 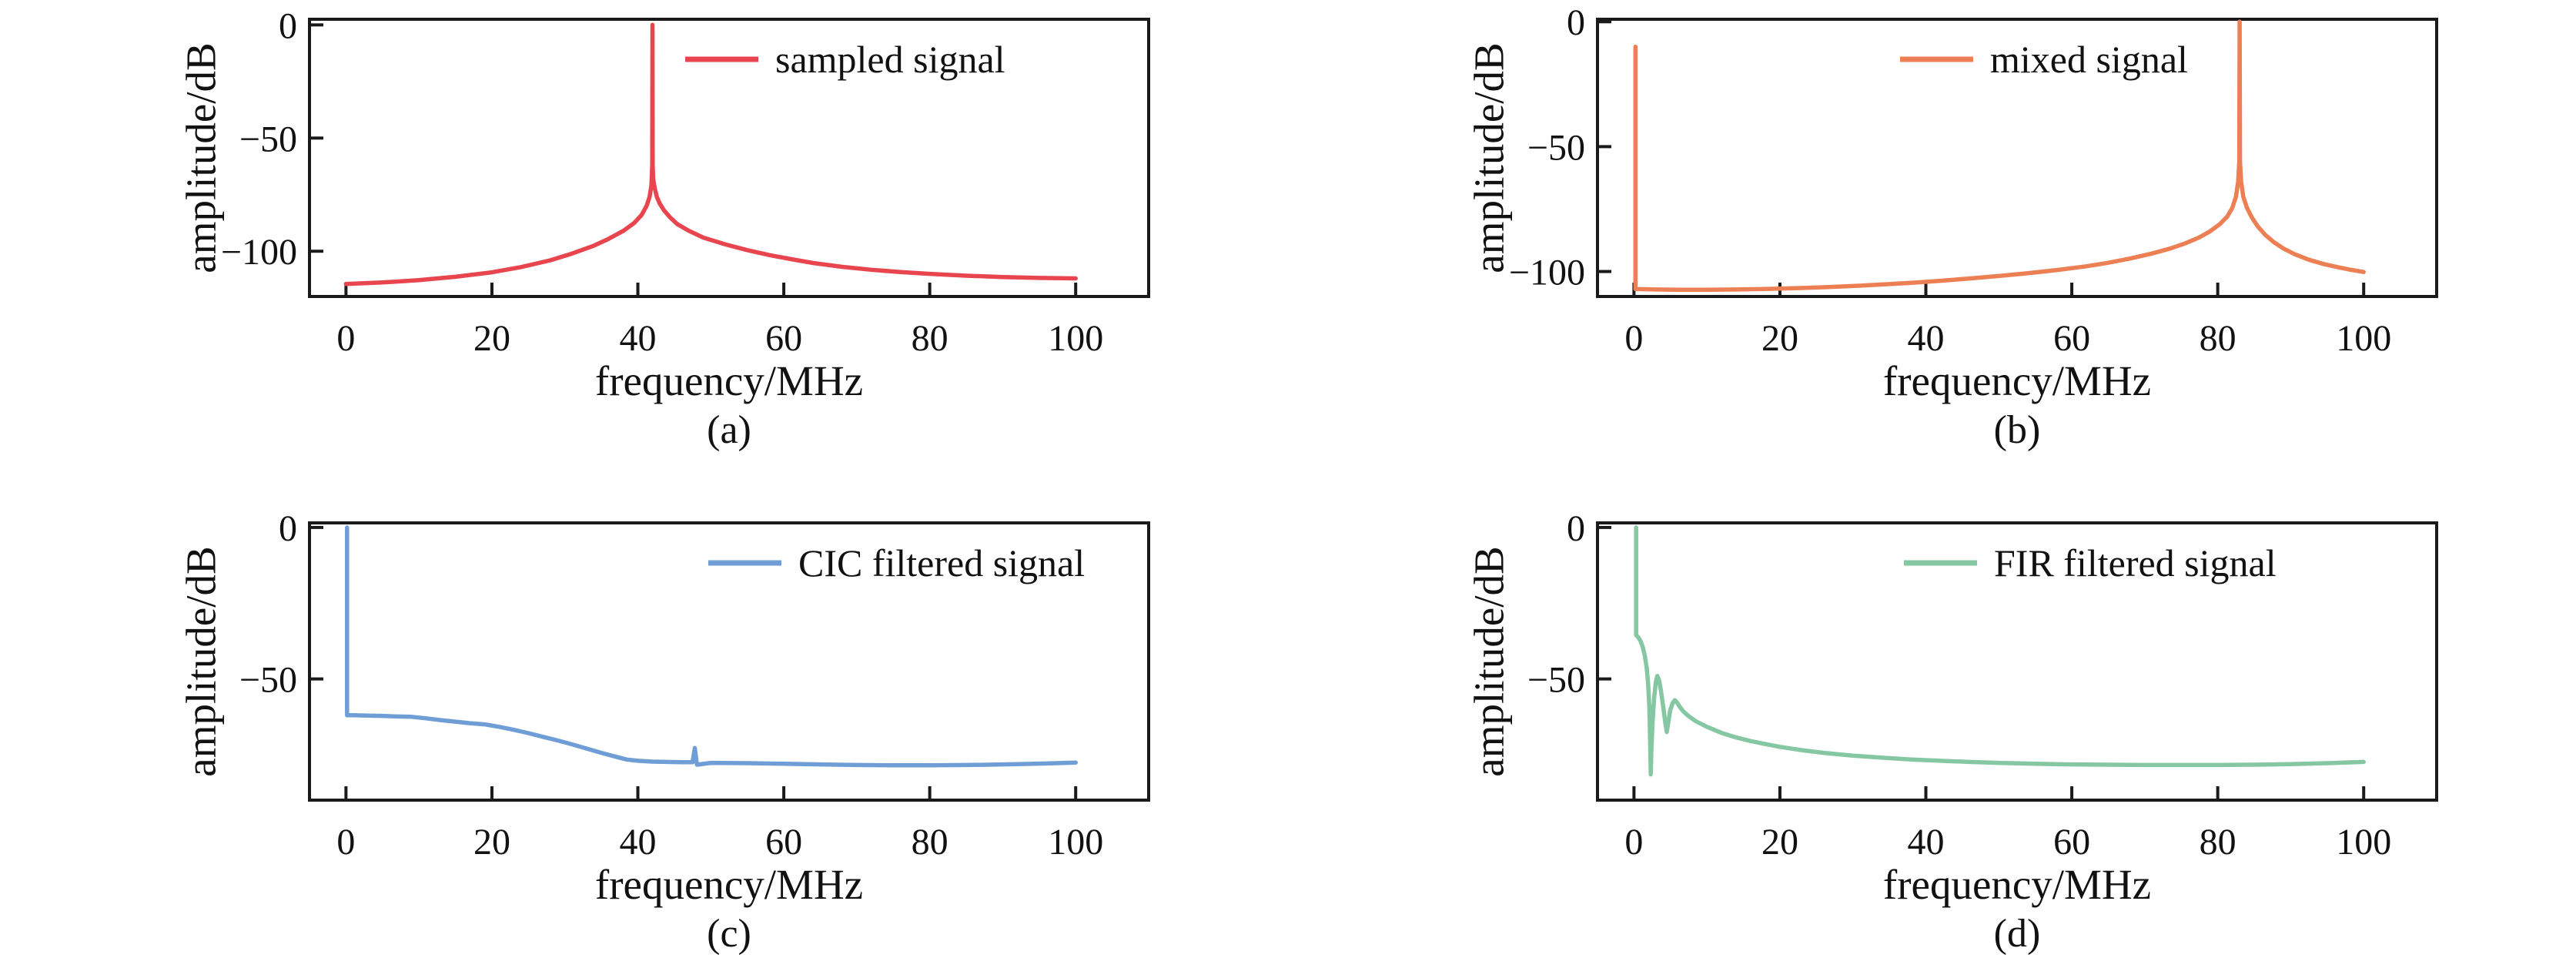 What do you see at coordinates (2018, 430) in the screenshot?
I see `subplot-caption: (b)` at bounding box center [2018, 430].